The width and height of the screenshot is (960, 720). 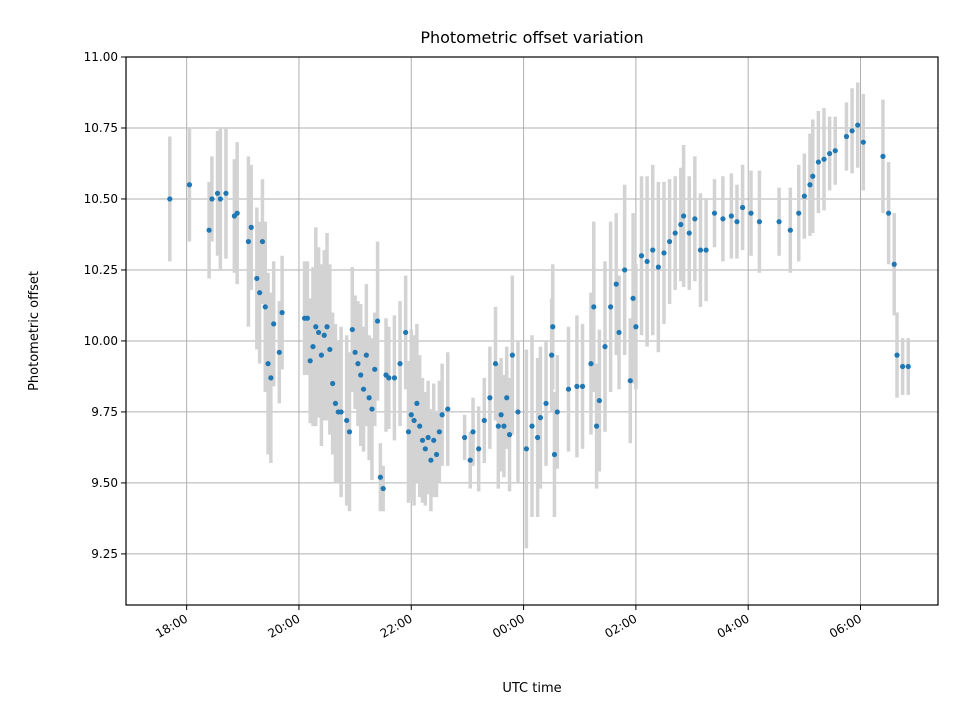 I want to click on y-tick-label: 10.25, so click(x=101, y=270).